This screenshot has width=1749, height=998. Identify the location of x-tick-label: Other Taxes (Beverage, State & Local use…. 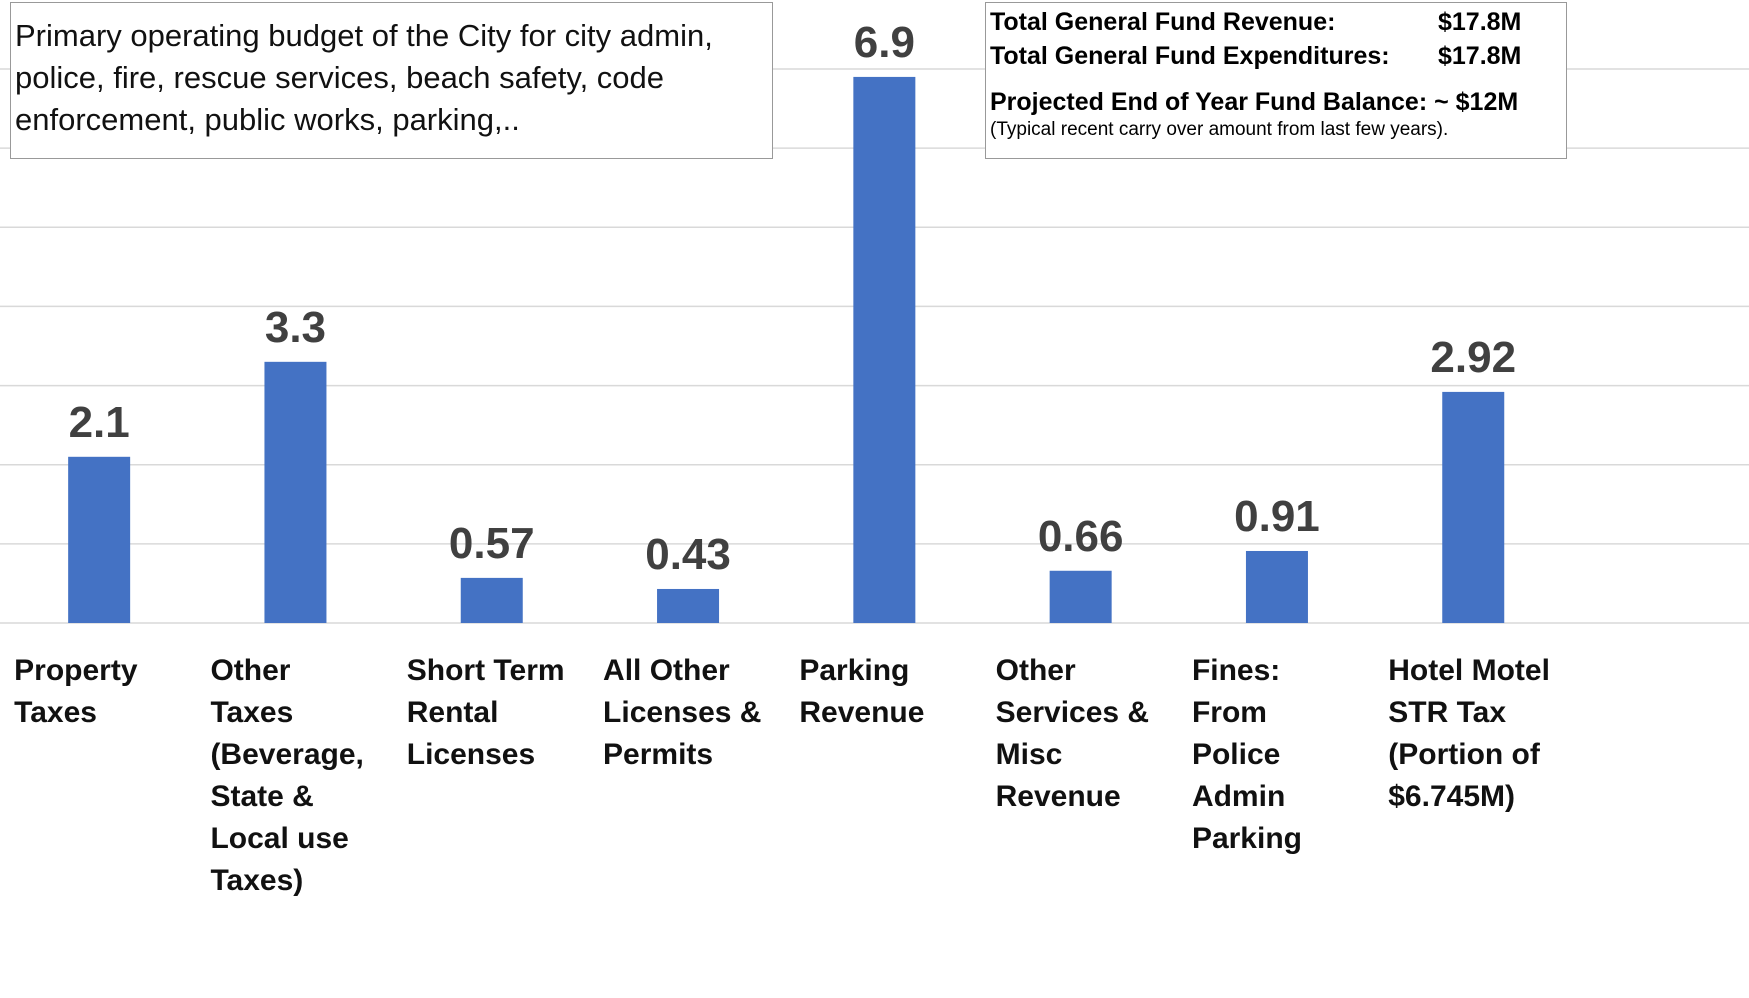
(287, 775).